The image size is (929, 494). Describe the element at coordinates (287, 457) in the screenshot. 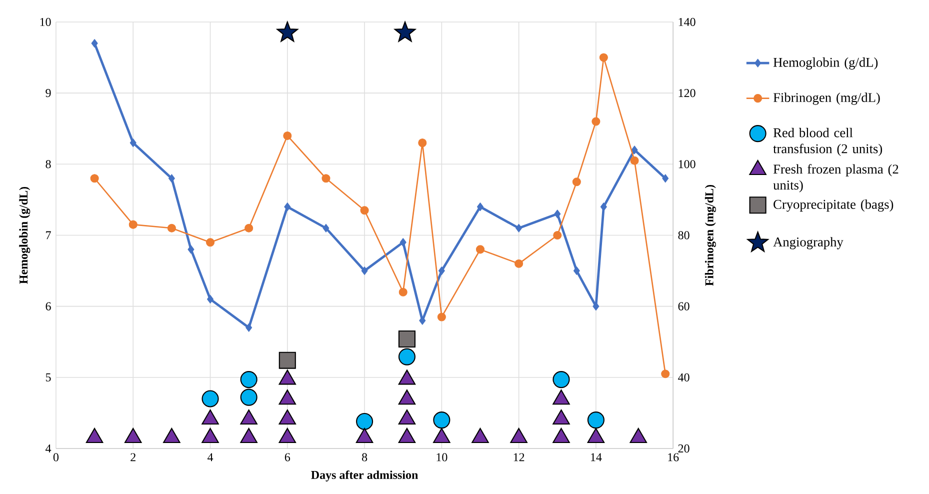

I see `x-tick-label: 6` at that location.